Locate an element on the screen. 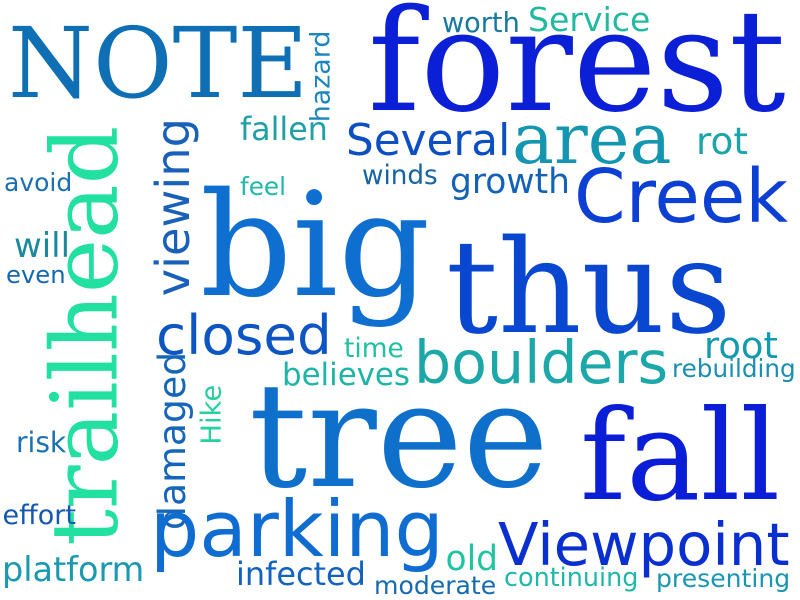 The width and height of the screenshot is (800, 600). word-continuing: continuing is located at coordinates (571, 577).